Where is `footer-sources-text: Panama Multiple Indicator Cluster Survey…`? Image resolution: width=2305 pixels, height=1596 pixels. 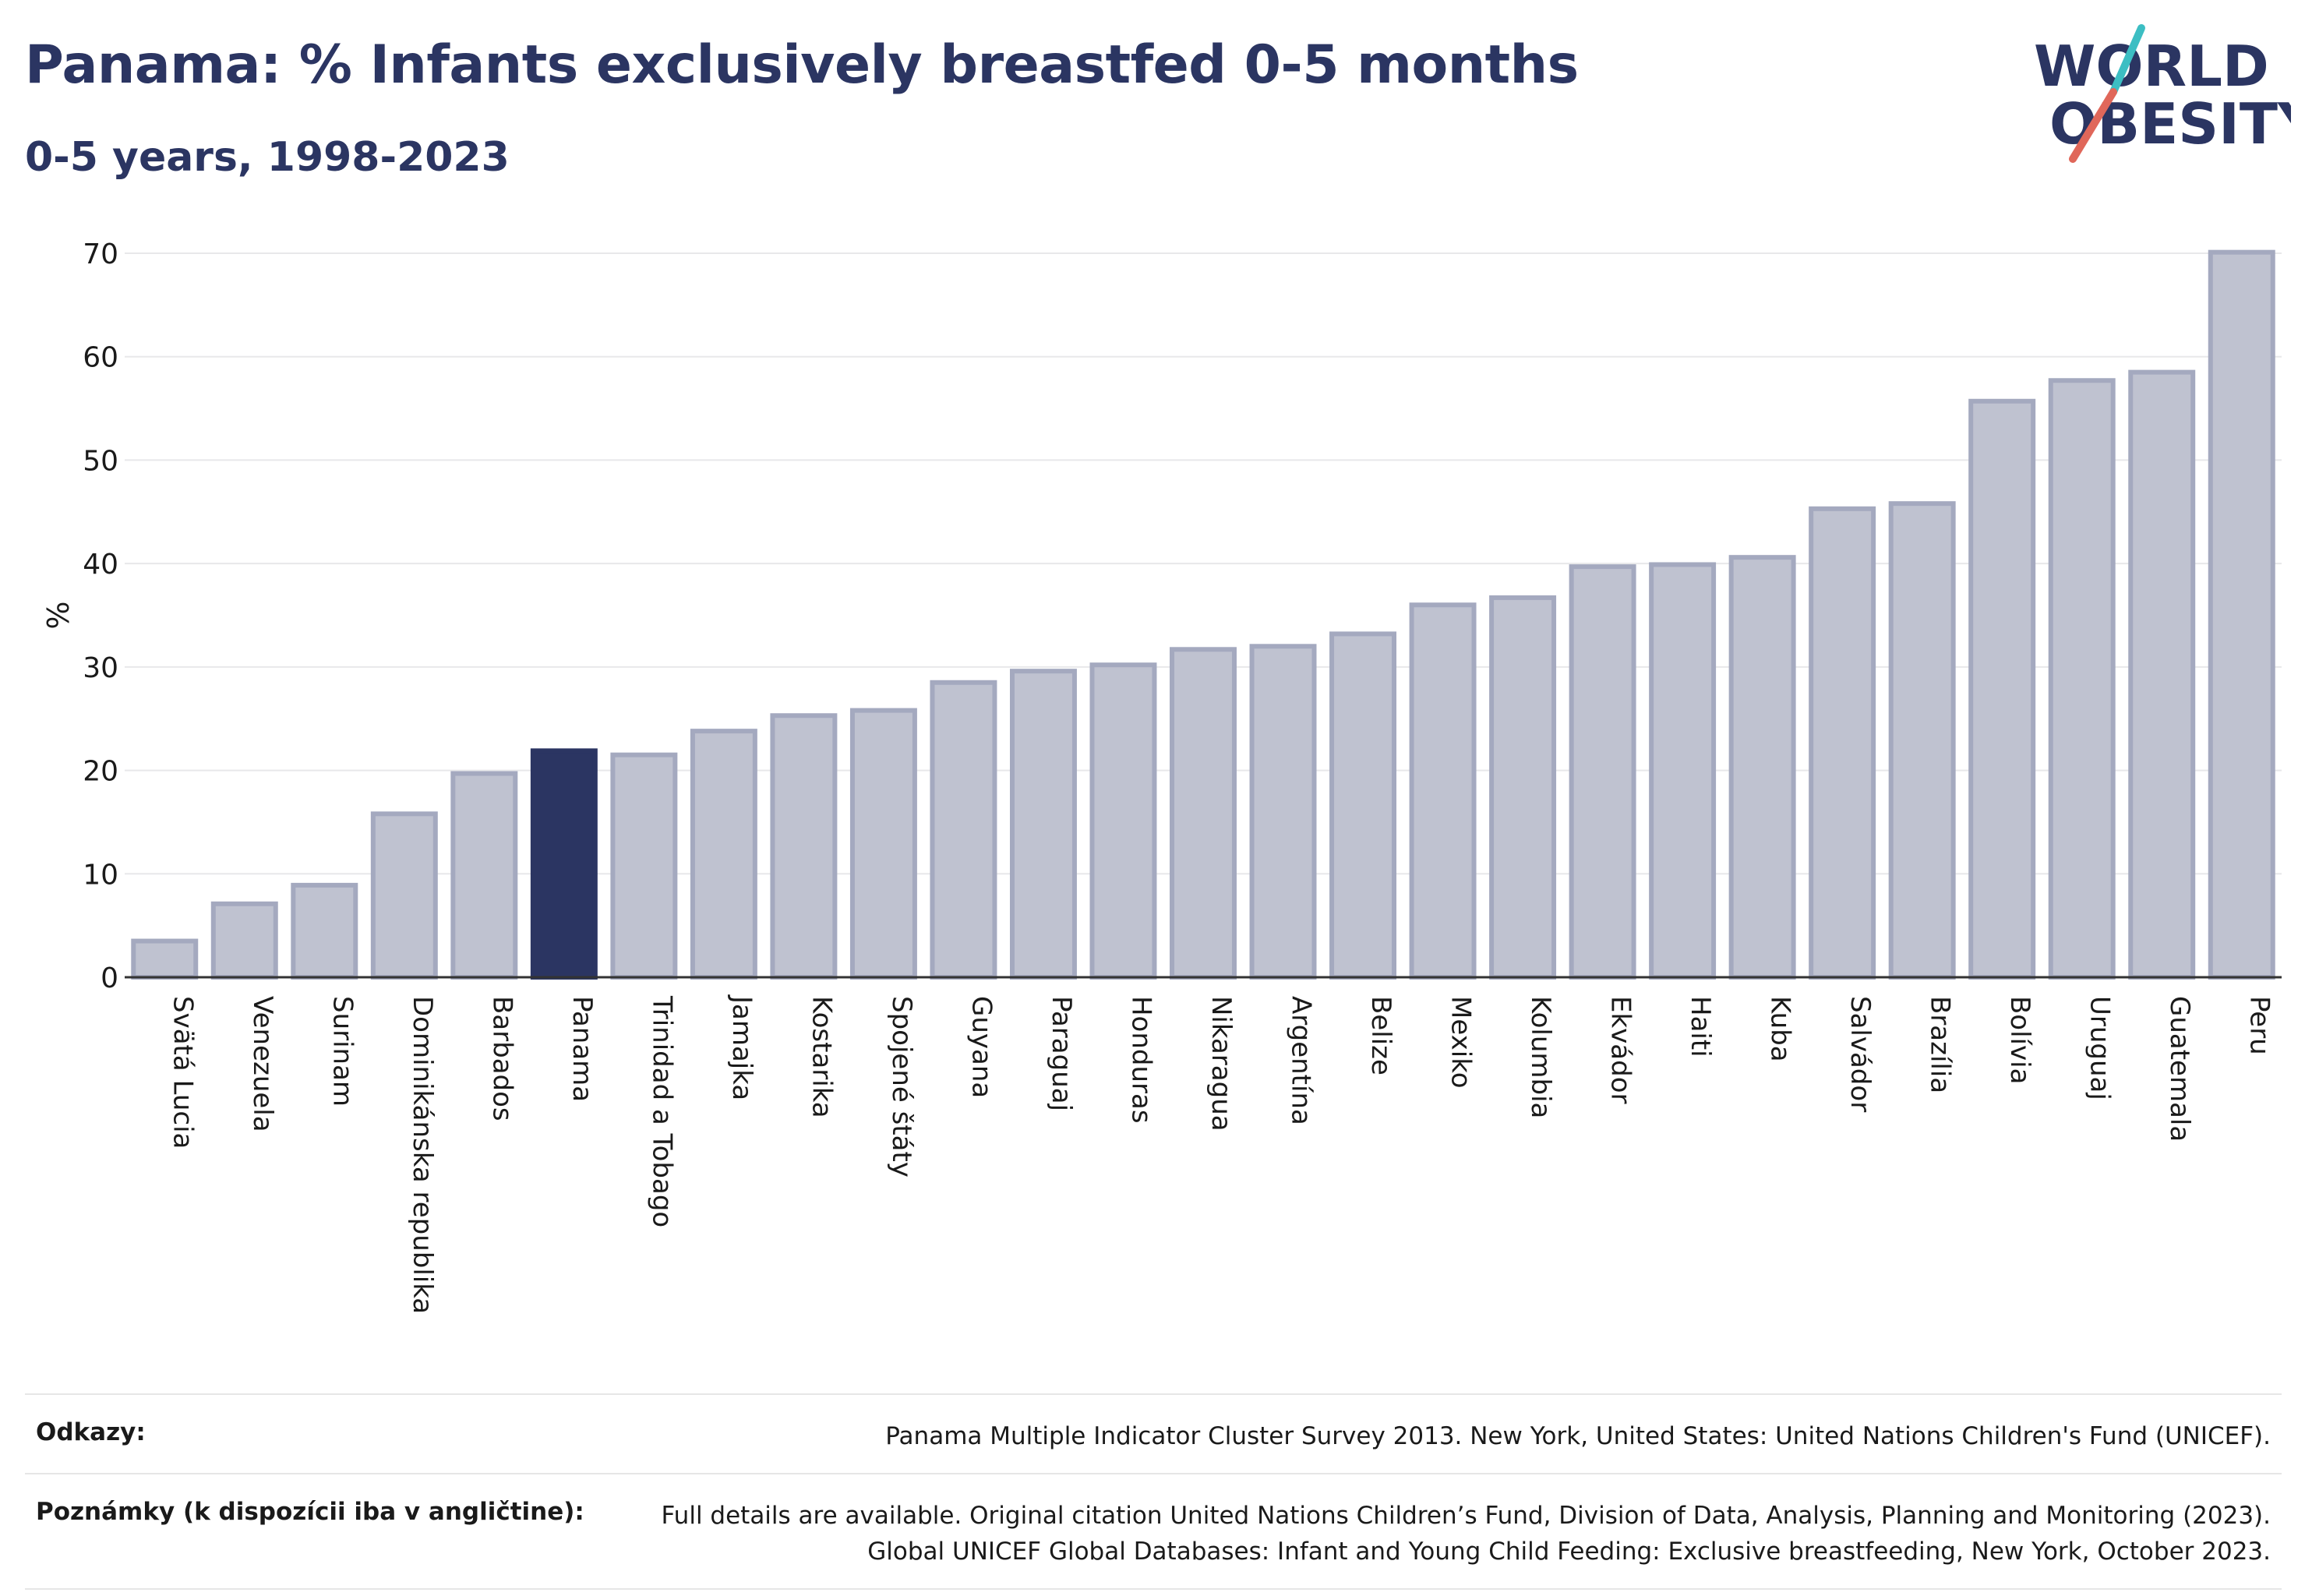
footer-sources-text: Panama Multiple Indicator Cluster Survey… is located at coordinates (1578, 1436).